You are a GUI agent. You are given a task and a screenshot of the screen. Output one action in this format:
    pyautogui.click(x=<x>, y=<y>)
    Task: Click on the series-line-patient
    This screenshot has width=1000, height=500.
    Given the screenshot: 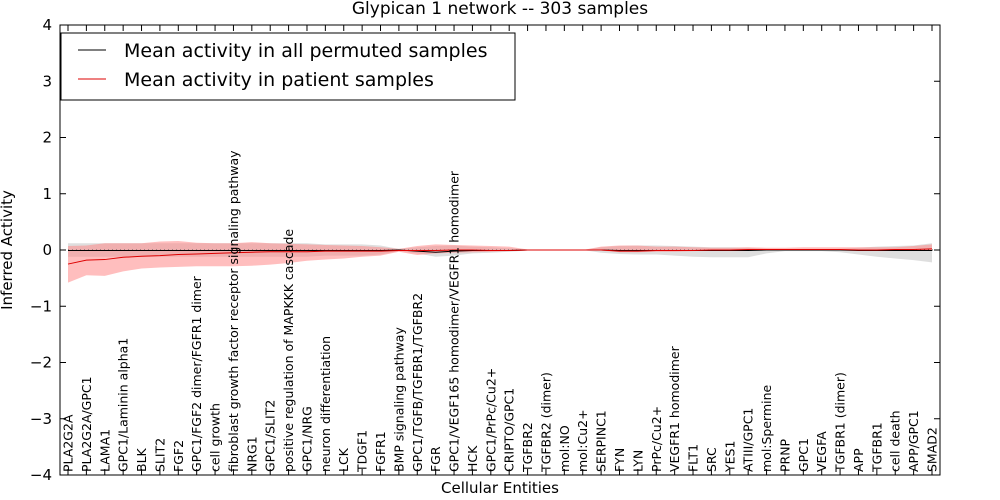 What is the action you would take?
    pyautogui.click(x=500, y=256)
    